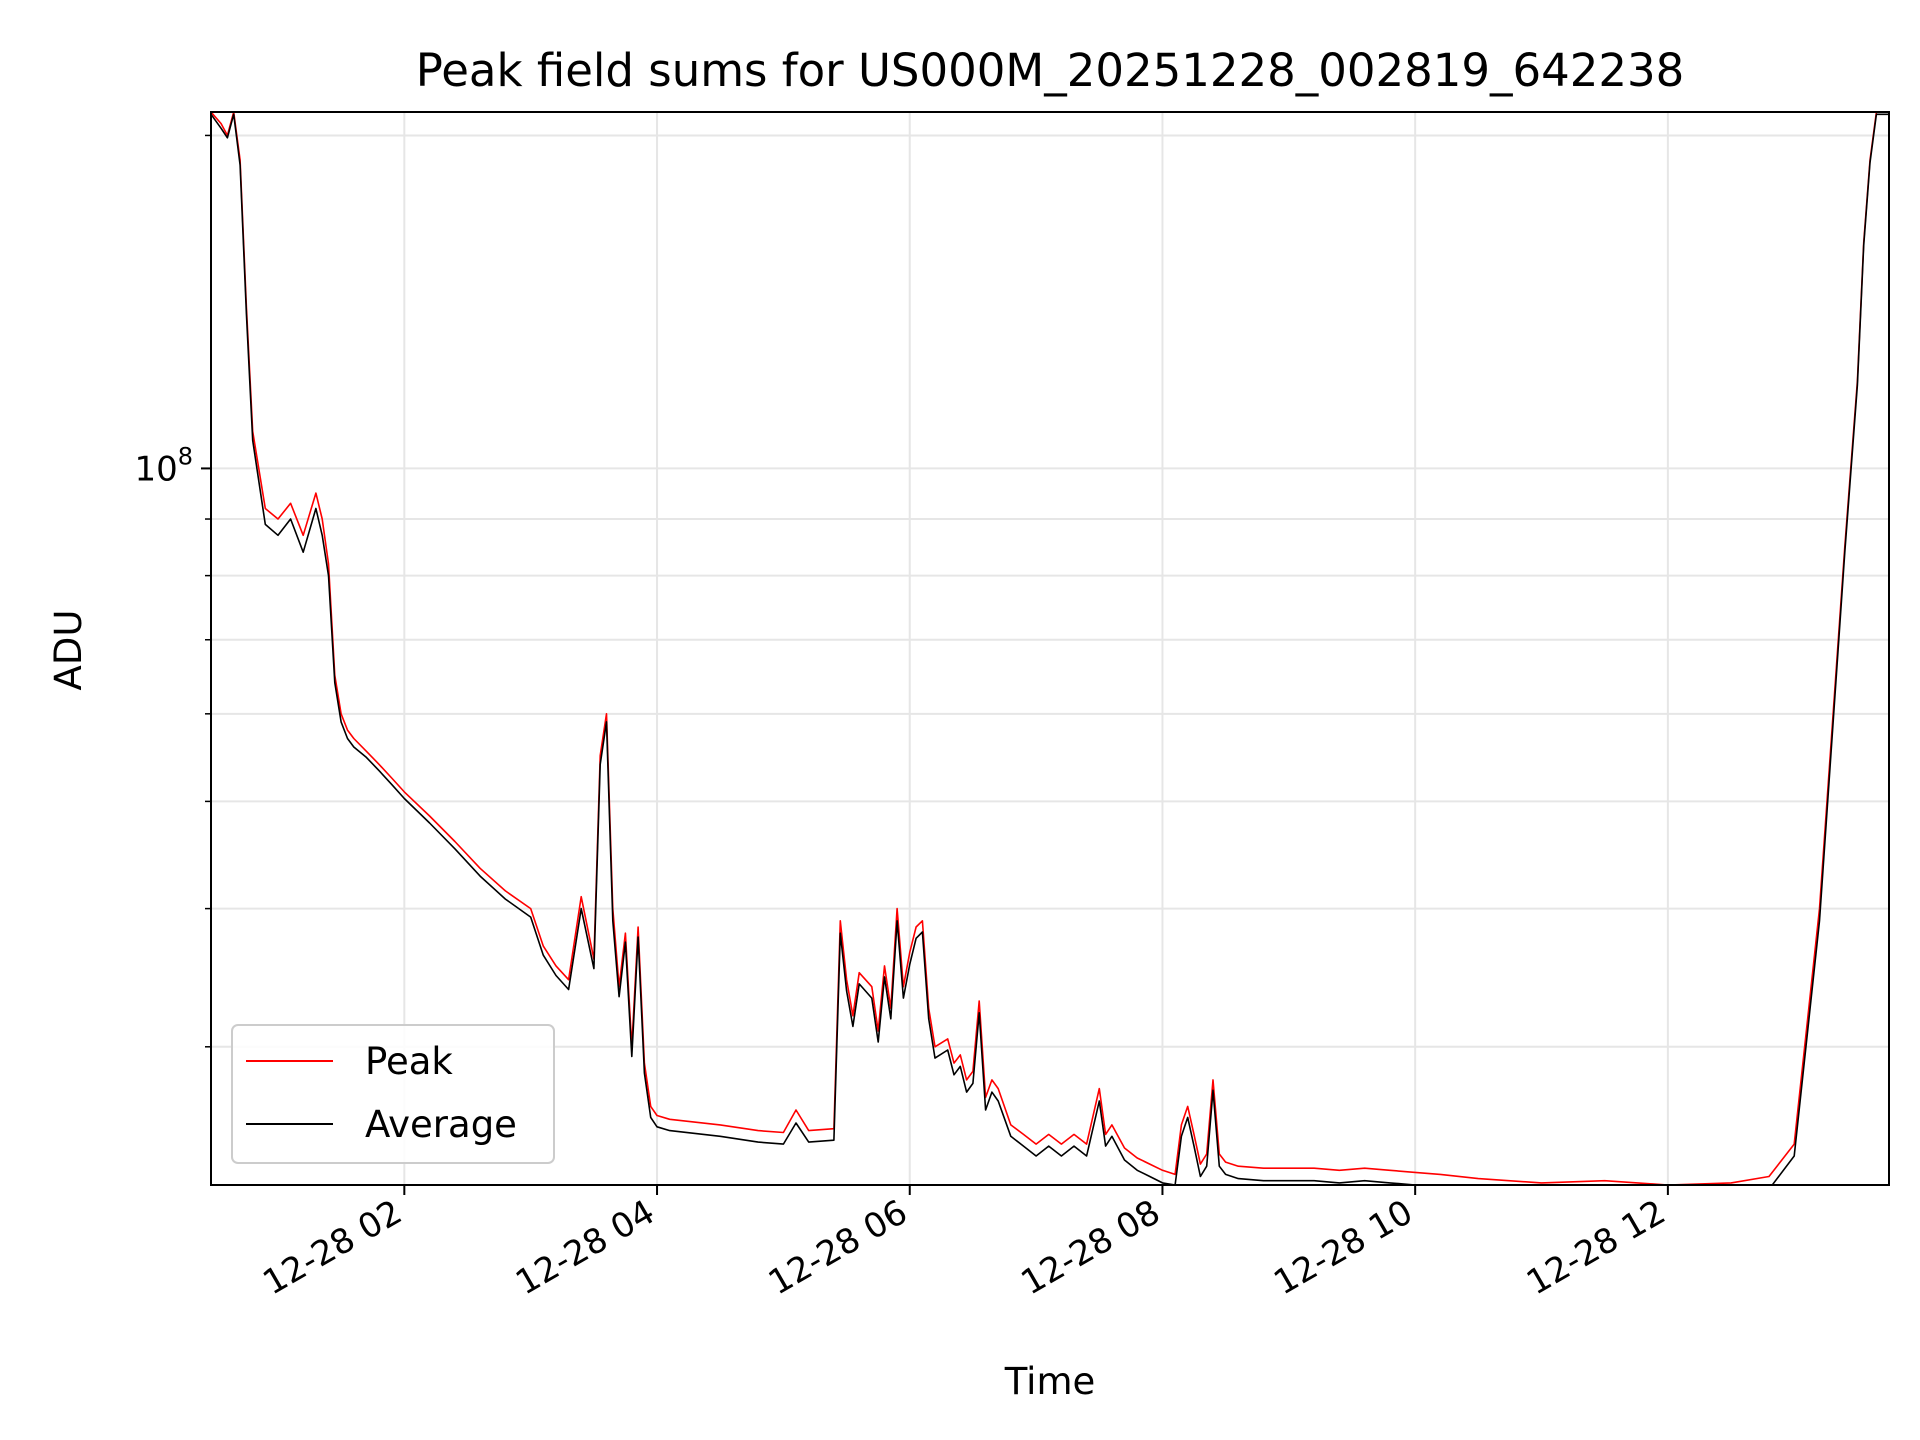 This screenshot has height=1440, width=1920. I want to click on y-axis: 108, so click(172, 591).